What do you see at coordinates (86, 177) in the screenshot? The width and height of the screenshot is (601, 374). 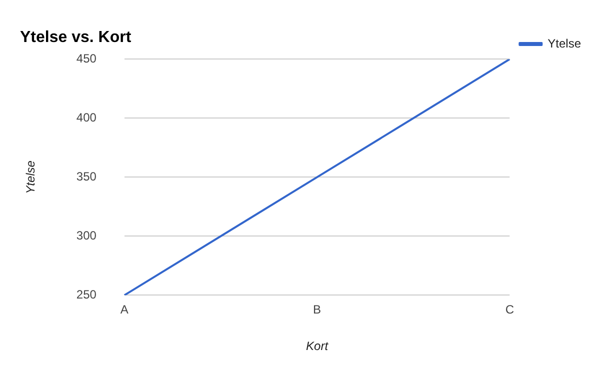 I see `y-tick-label: 350` at bounding box center [86, 177].